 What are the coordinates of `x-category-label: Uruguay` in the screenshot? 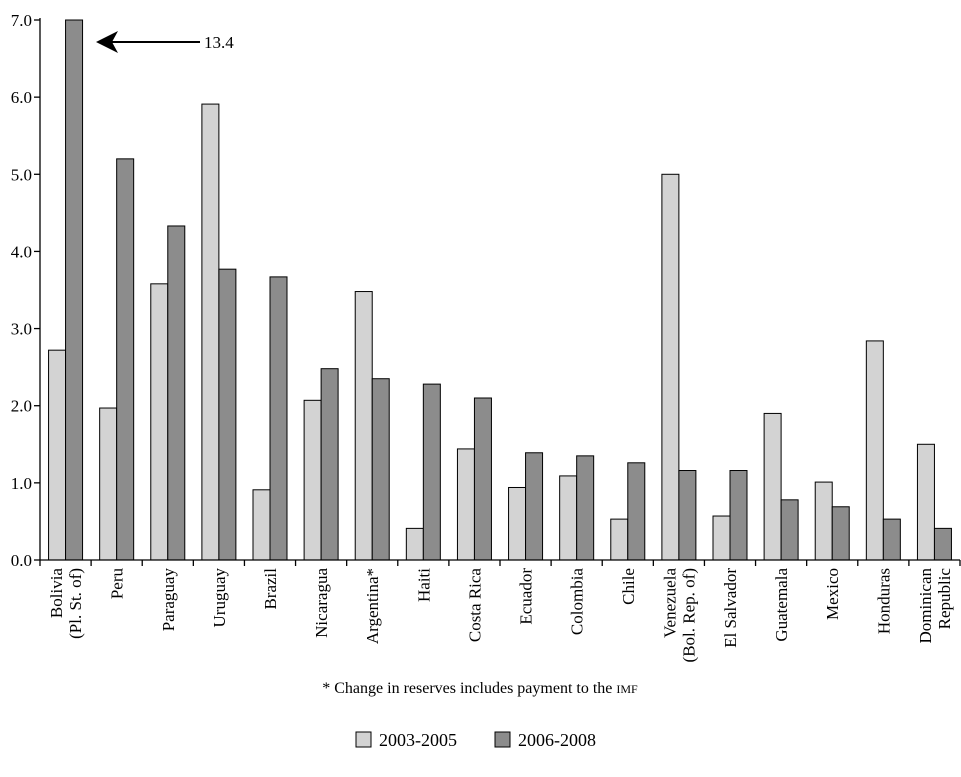 It's located at (219, 598).